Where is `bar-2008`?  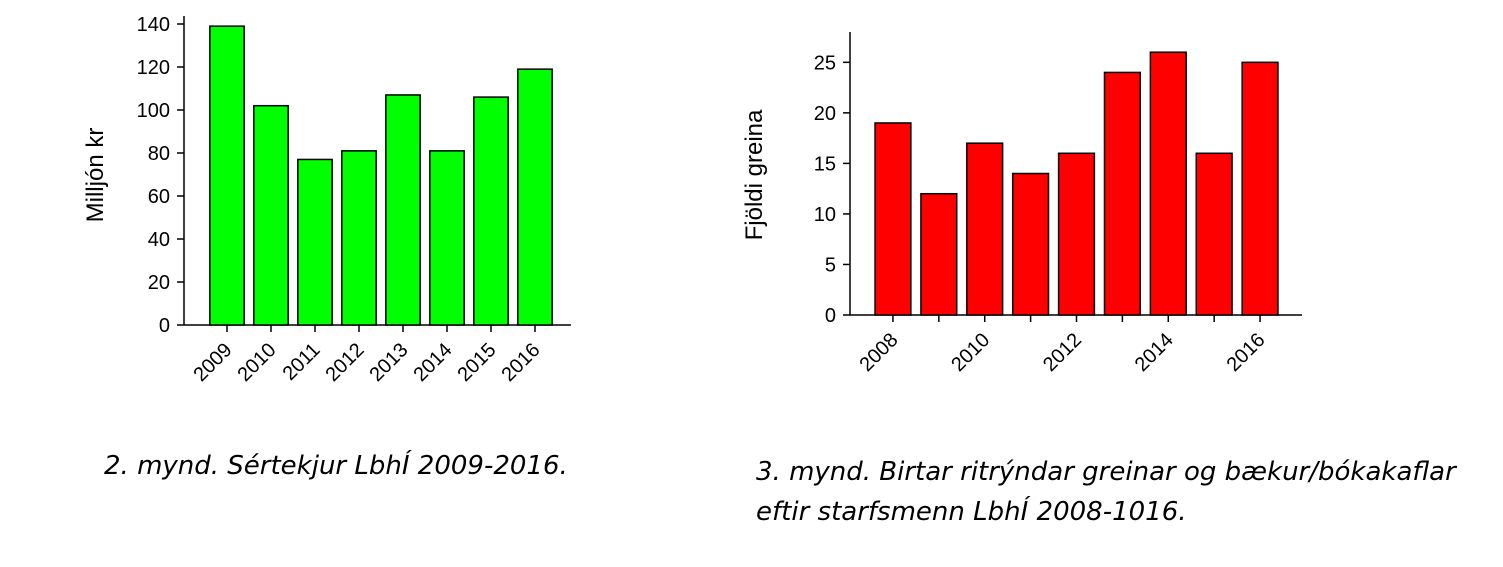
bar-2008 is located at coordinates (893, 219).